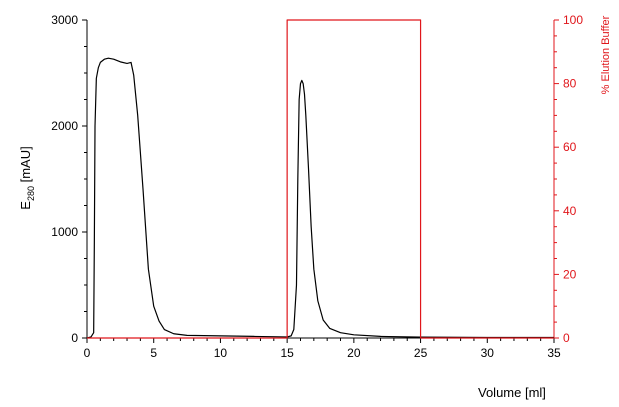 The height and width of the screenshot is (407, 619). I want to click on y-left-tick-label: 1000, so click(64, 232).